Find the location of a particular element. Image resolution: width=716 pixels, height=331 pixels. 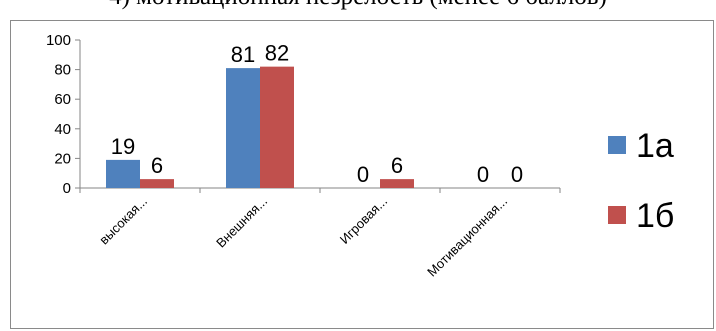

y-tick-label: 40 is located at coordinates (62, 129).